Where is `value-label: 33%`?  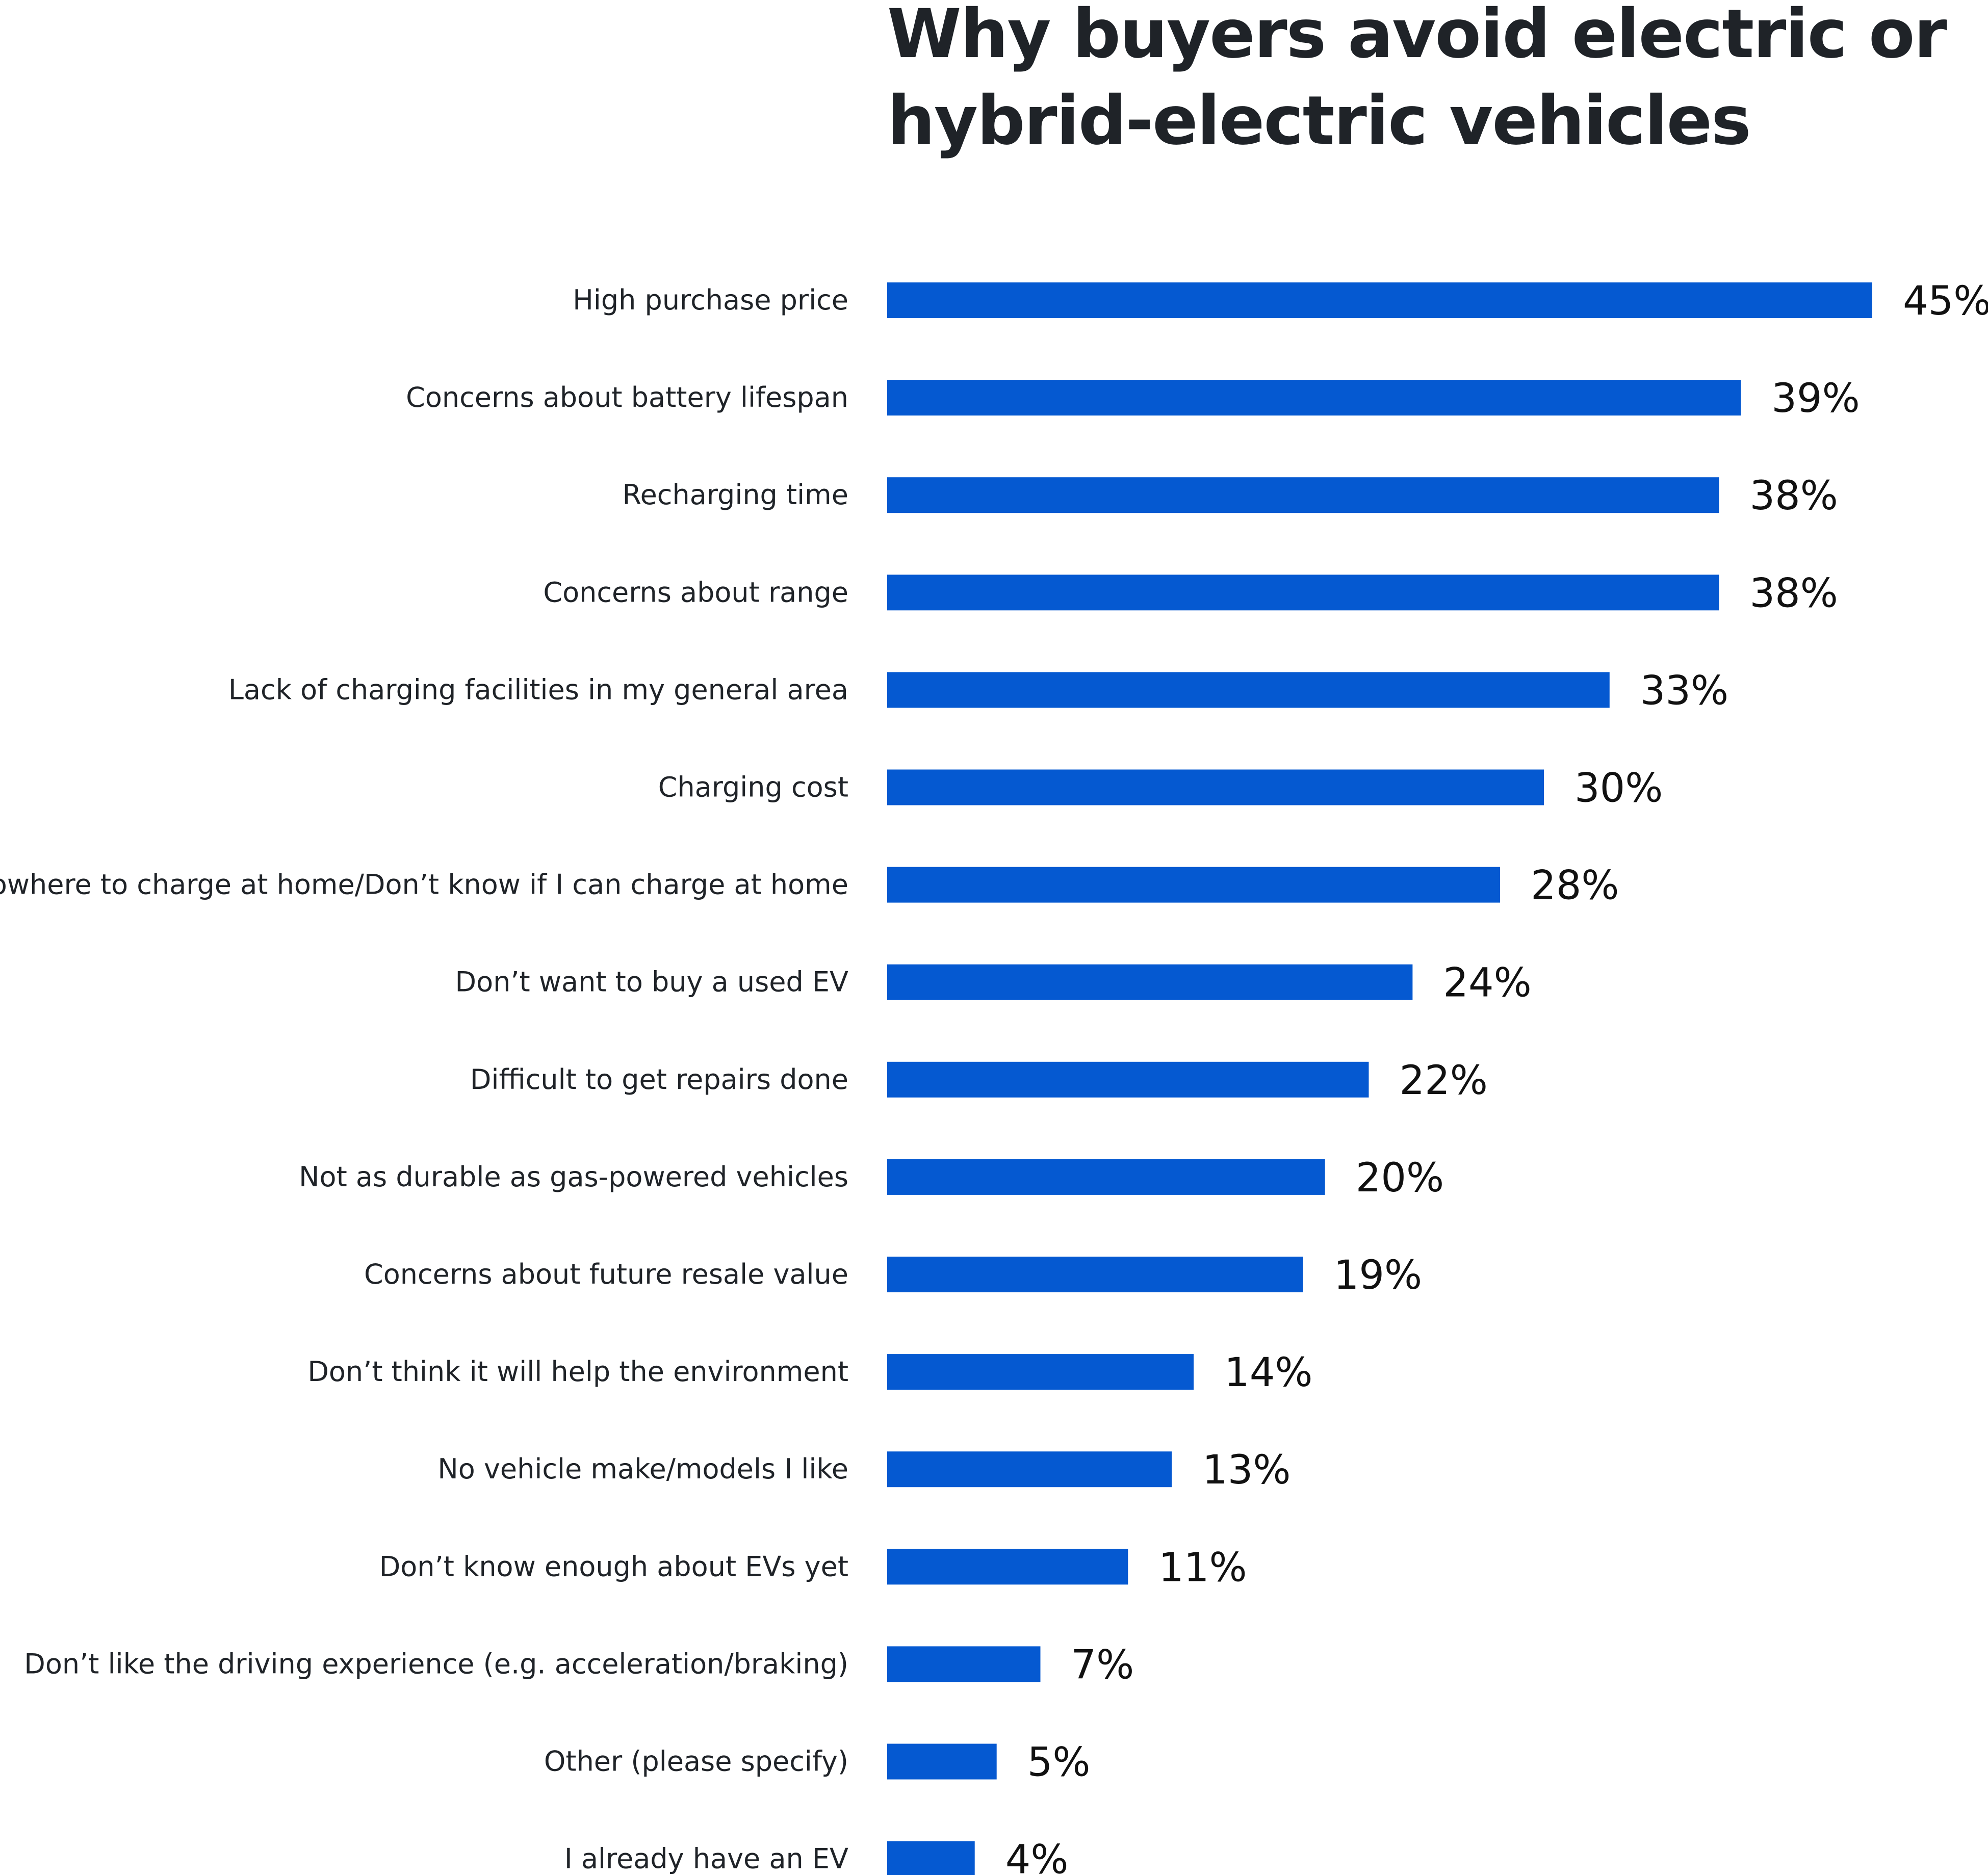 value-label: 33% is located at coordinates (1684, 691).